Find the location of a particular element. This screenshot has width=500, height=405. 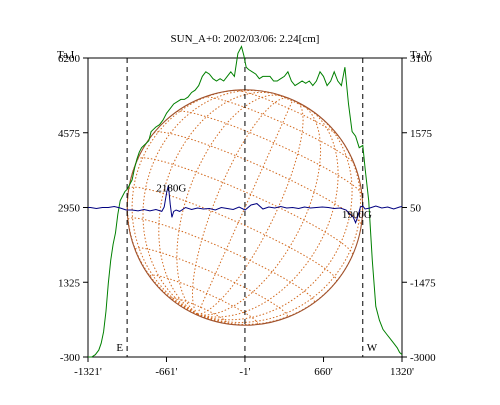

right-axis-title: Ta,V is located at coordinates (421, 55).